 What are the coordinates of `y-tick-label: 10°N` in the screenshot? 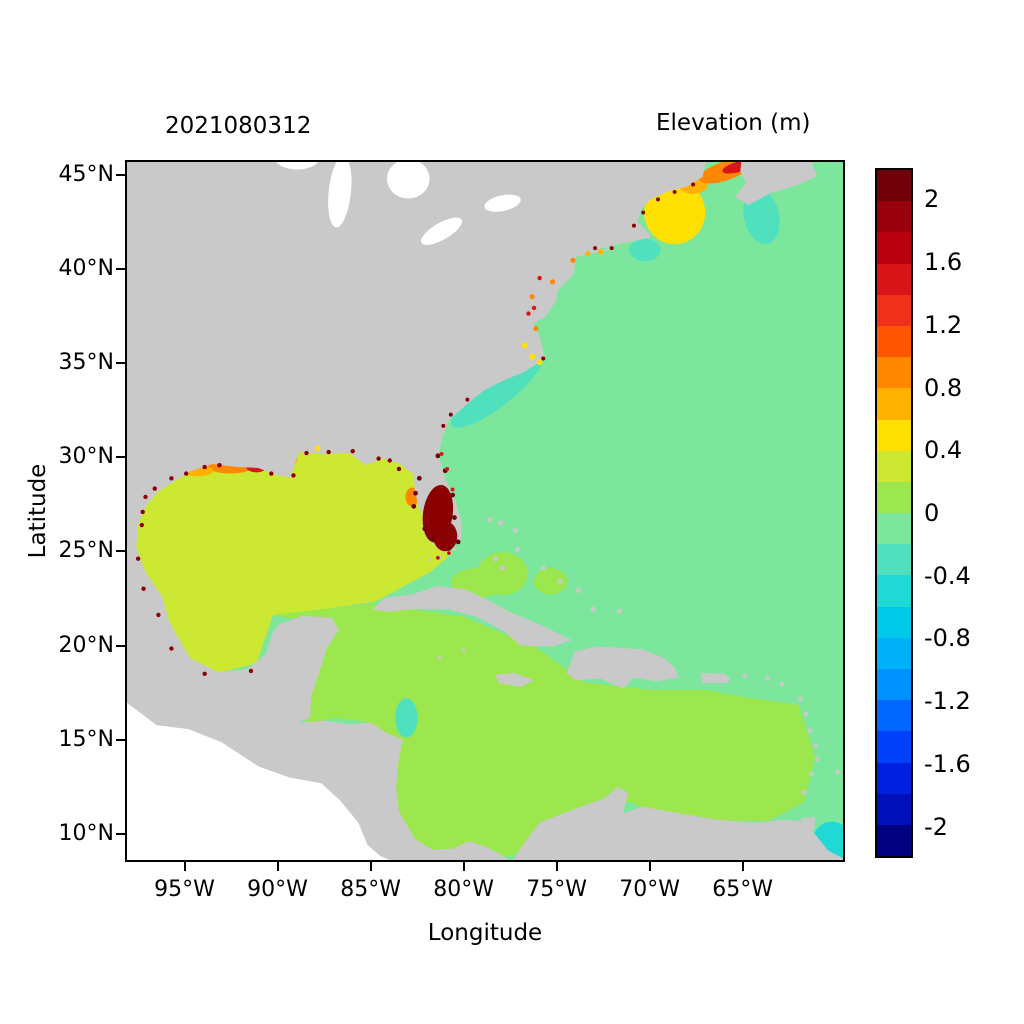 It's located at (86, 833).